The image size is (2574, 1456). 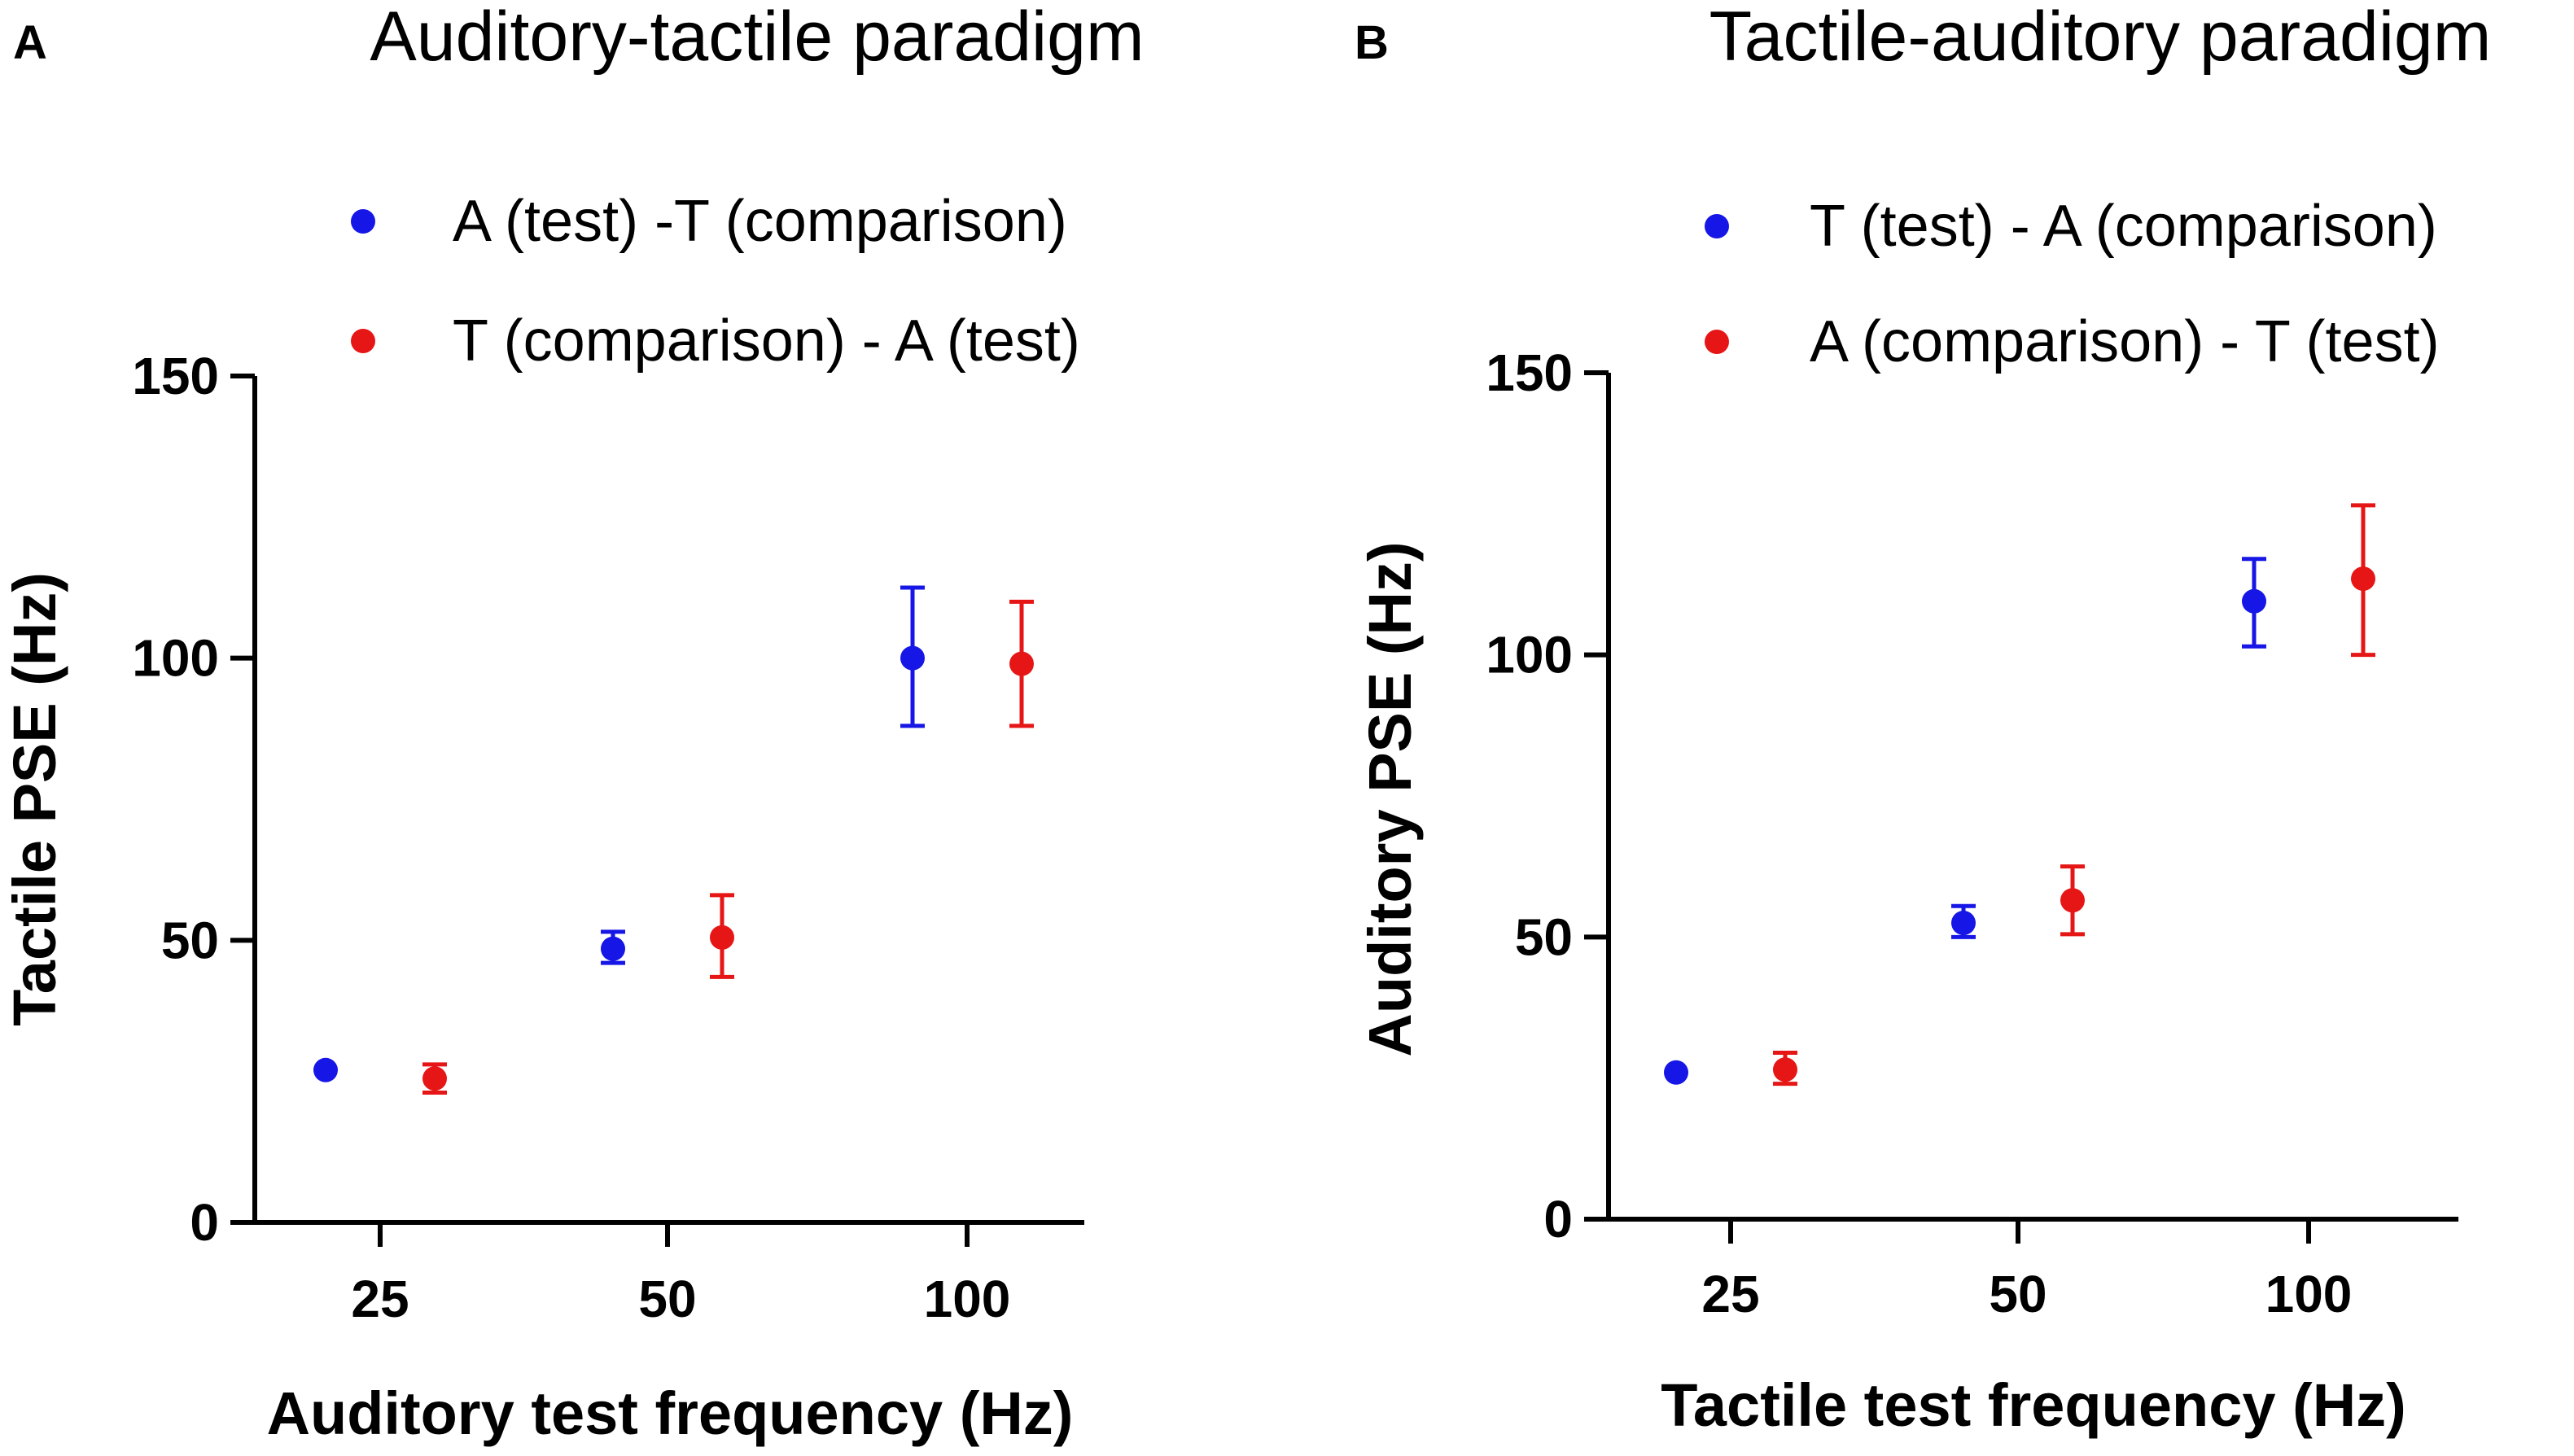 What do you see at coordinates (363, 341) in the screenshot?
I see `legend-a-red-marker` at bounding box center [363, 341].